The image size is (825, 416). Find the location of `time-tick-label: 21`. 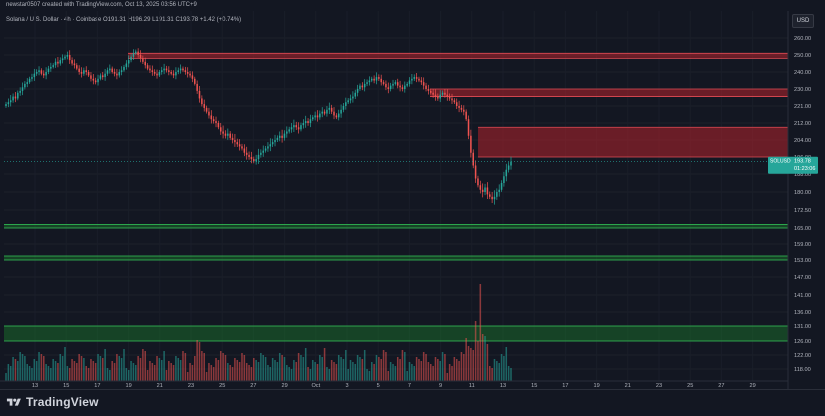

time-tick-label: 21 is located at coordinates (628, 386).